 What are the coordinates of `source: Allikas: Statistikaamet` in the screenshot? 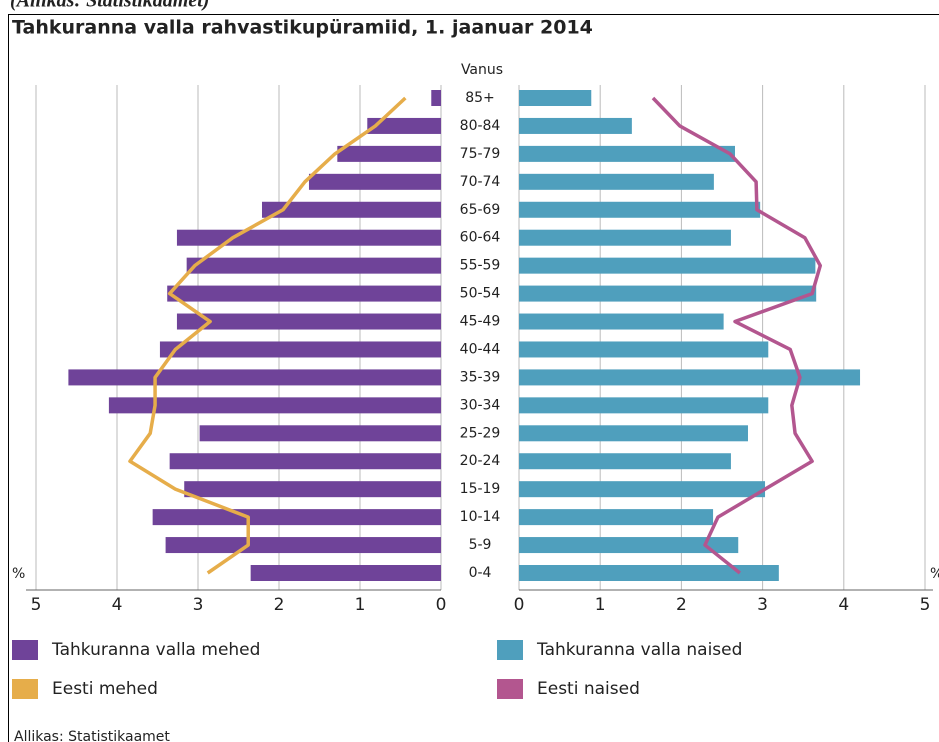 It's located at (92, 735).